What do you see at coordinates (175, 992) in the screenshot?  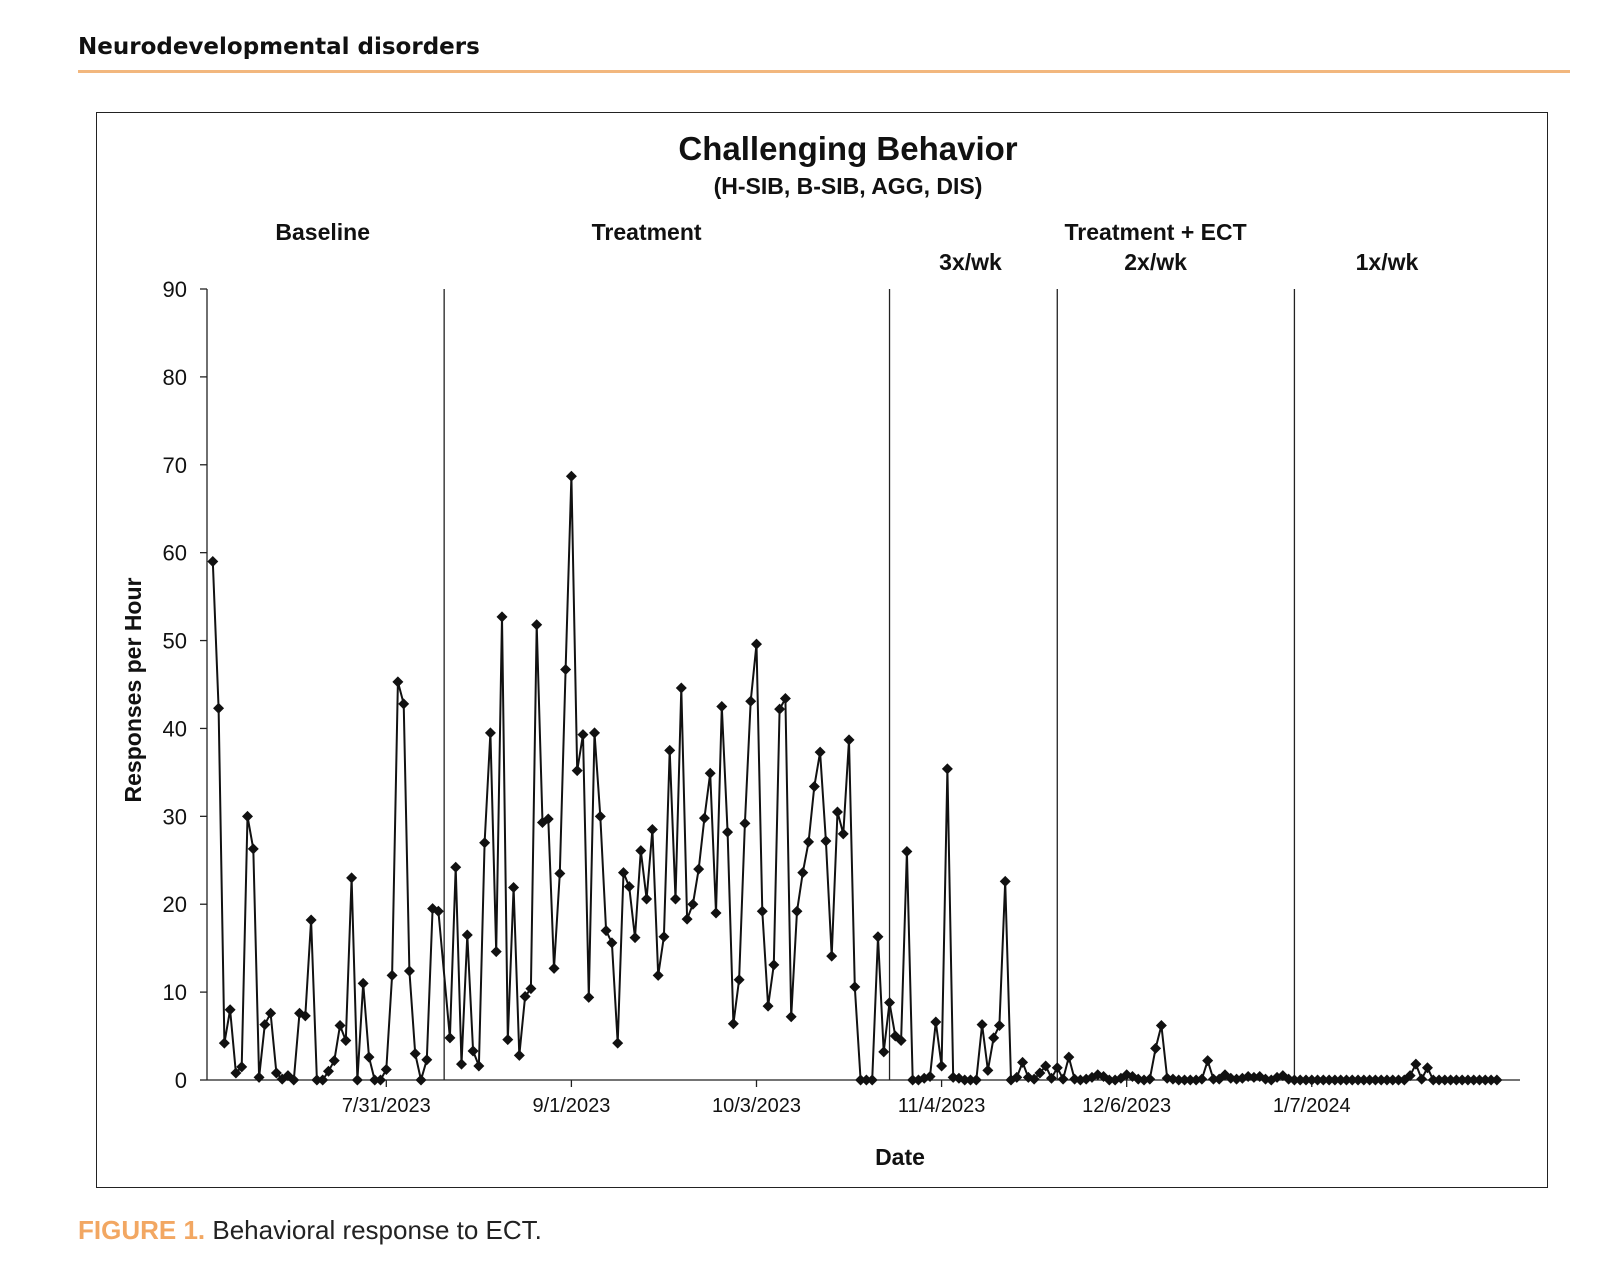 I see `y-tick-label: 10` at bounding box center [175, 992].